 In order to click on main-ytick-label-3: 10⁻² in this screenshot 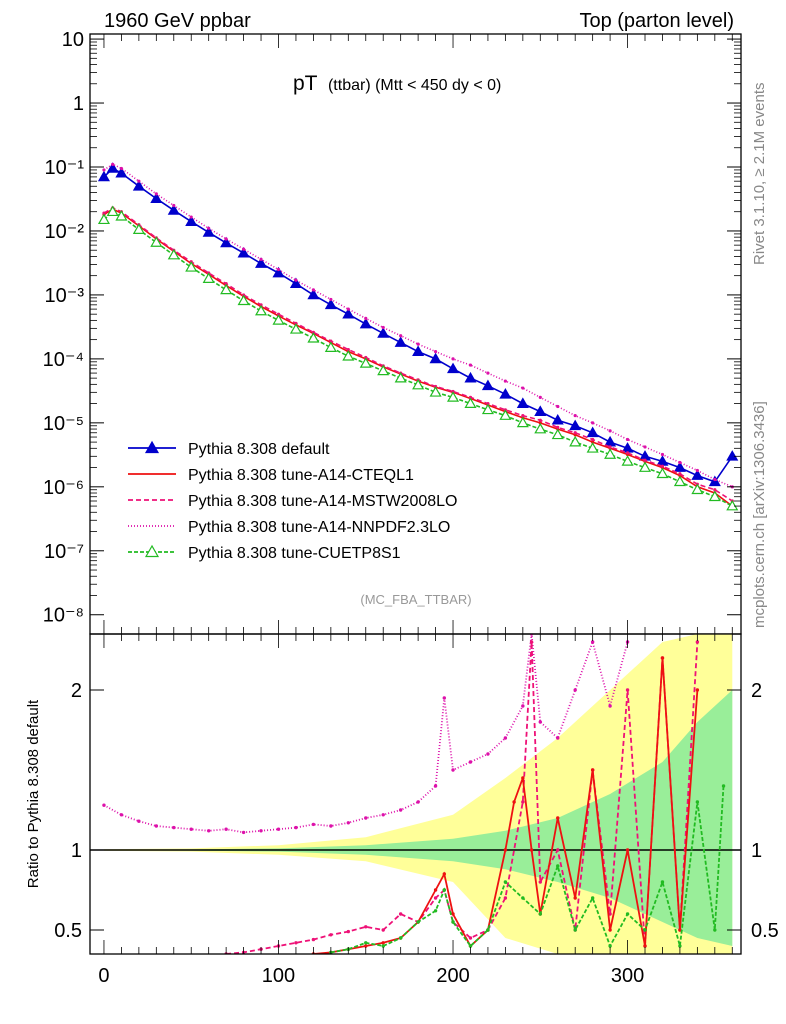, I will do `click(65, 232)`.